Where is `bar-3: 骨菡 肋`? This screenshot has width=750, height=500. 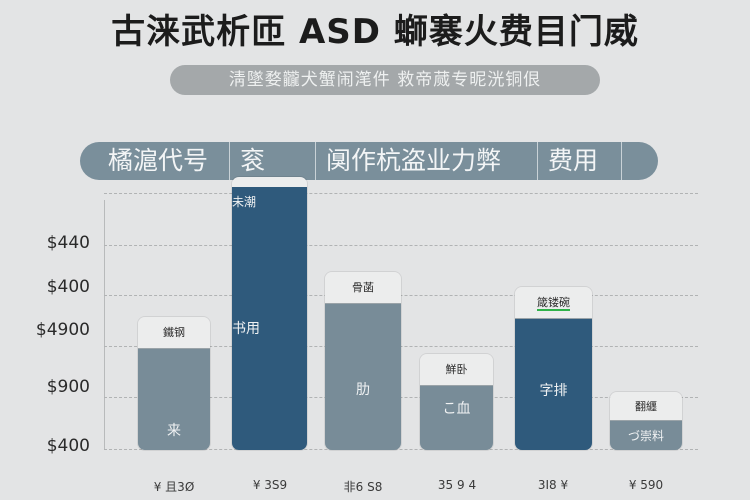 bar-3: 骨菡 肋 is located at coordinates (363, 361).